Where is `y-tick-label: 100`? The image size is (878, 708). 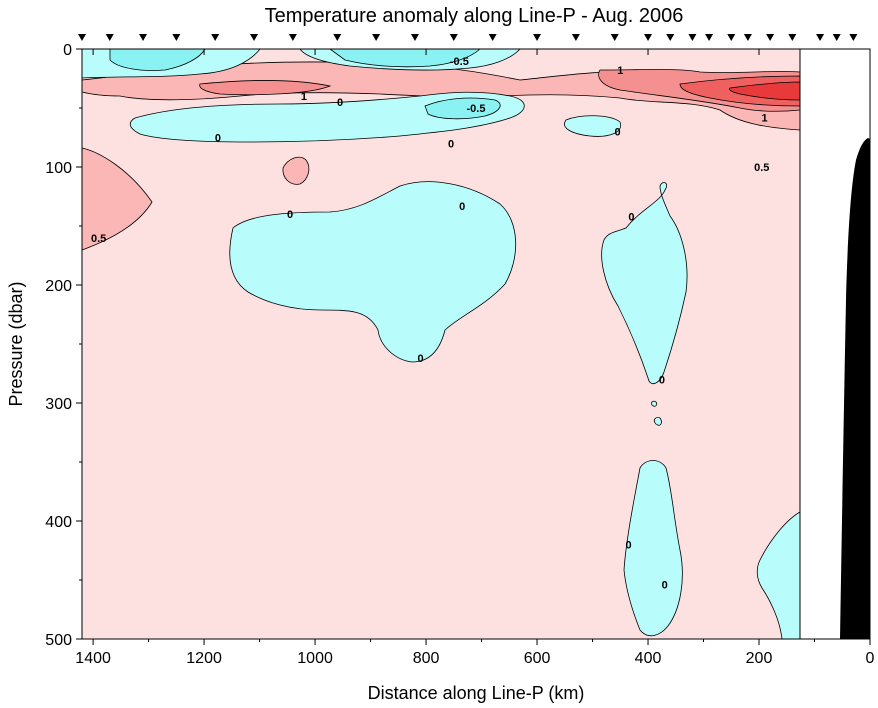 y-tick-label: 100 is located at coordinates (58, 168).